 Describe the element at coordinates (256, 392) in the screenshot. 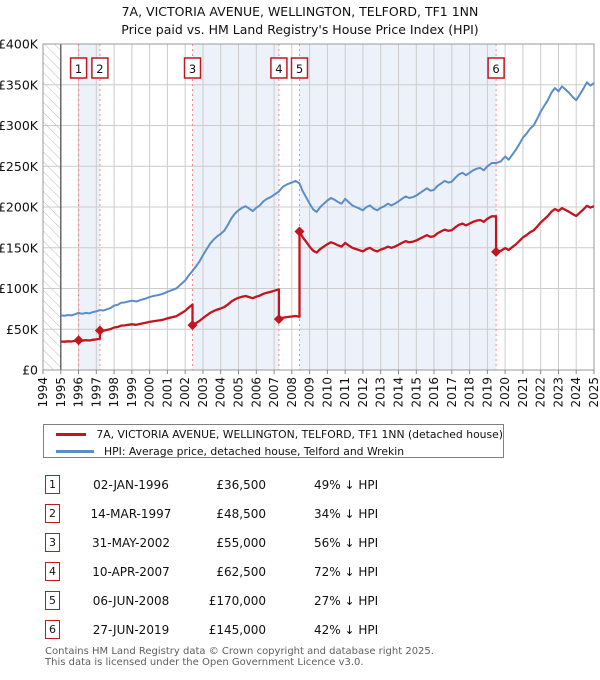

I see `x-axis-label: 2006` at that location.